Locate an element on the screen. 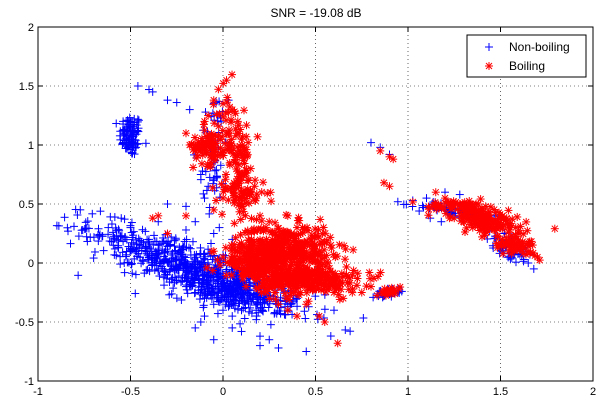 This screenshot has width=603, height=398. y-tick-label: 1.5 is located at coordinates (26, 87).